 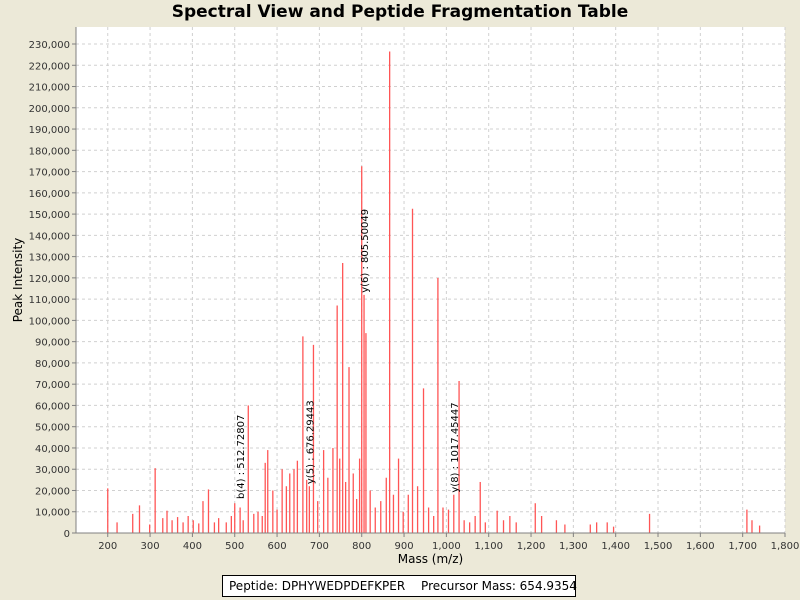 I want to click on peak-annotation: b(4) : 512.72807, so click(x=241, y=457).